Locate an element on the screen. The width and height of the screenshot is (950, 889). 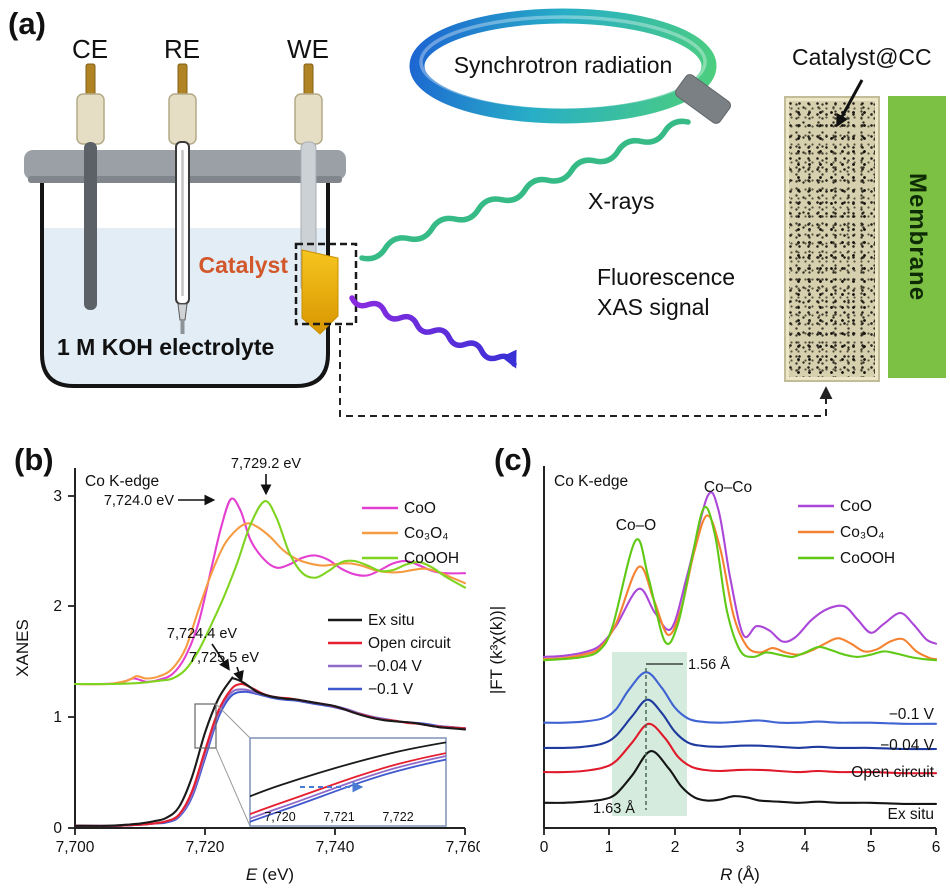
c-peak-label-coo: Co–O is located at coordinates (636, 525).